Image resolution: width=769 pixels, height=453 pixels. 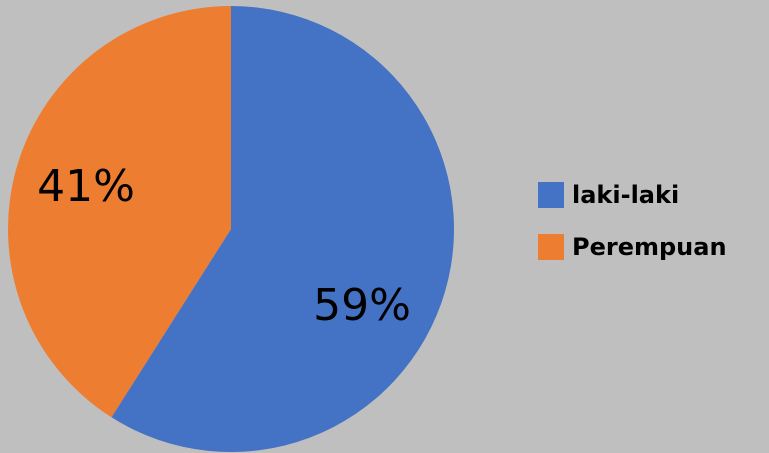 What do you see at coordinates (626, 195) in the screenshot?
I see `legend-label-laki-laki: laki-laki` at bounding box center [626, 195].